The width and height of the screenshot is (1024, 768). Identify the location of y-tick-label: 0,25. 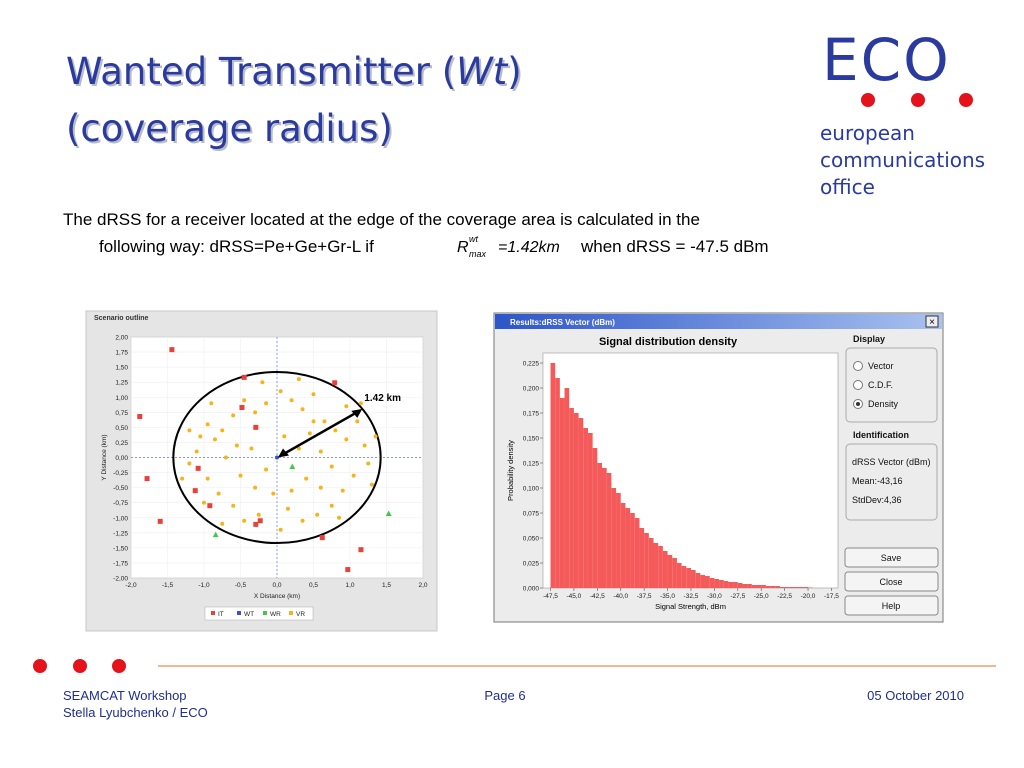
(121, 443).